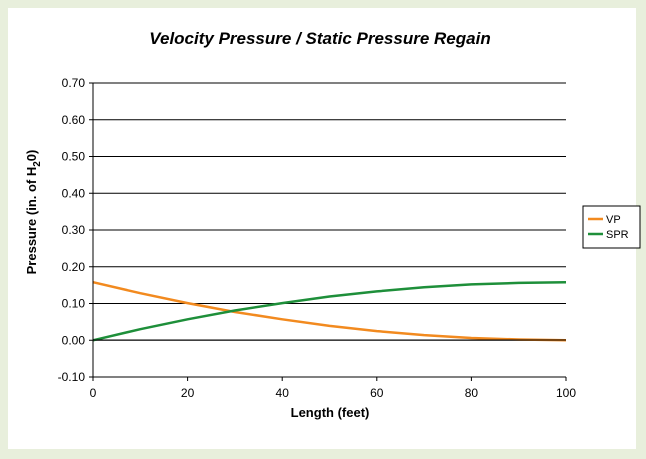 This screenshot has height=459, width=646. I want to click on legend-label-vp: VP, so click(613, 220).